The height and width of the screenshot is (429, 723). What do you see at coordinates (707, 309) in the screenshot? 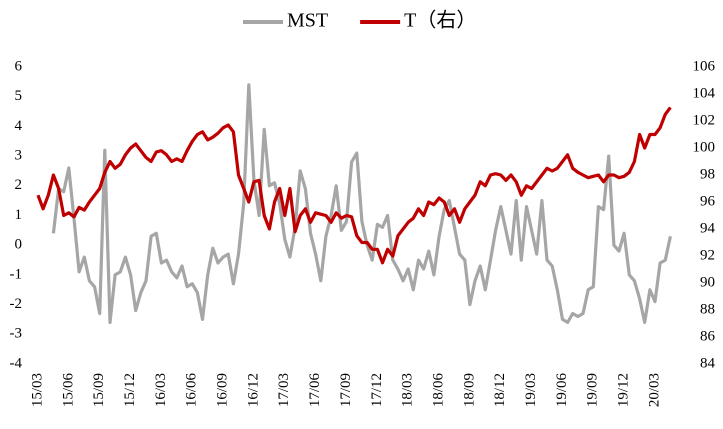
I see `y2-tick-label: 88` at bounding box center [707, 309].